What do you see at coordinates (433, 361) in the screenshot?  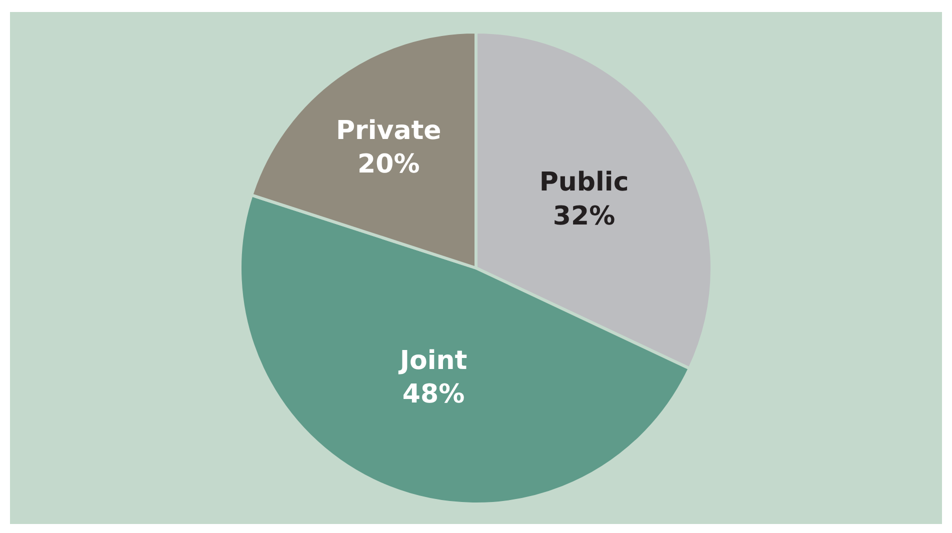 I see `slice-label: Joint` at bounding box center [433, 361].